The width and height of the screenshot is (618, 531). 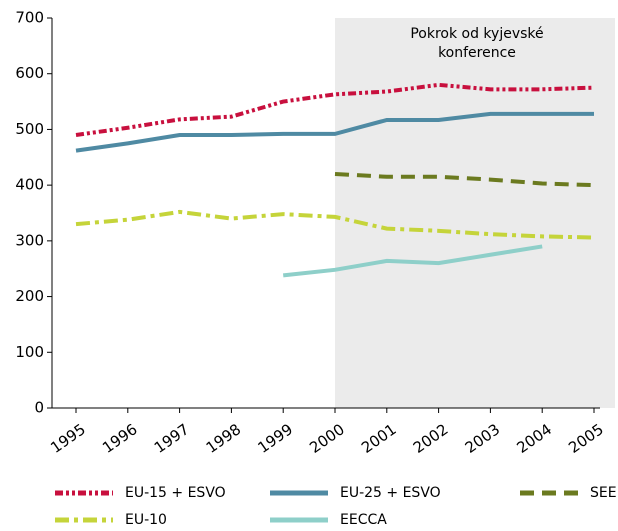 What do you see at coordinates (146, 520) in the screenshot?
I see `legend-label: EU-10` at bounding box center [146, 520].